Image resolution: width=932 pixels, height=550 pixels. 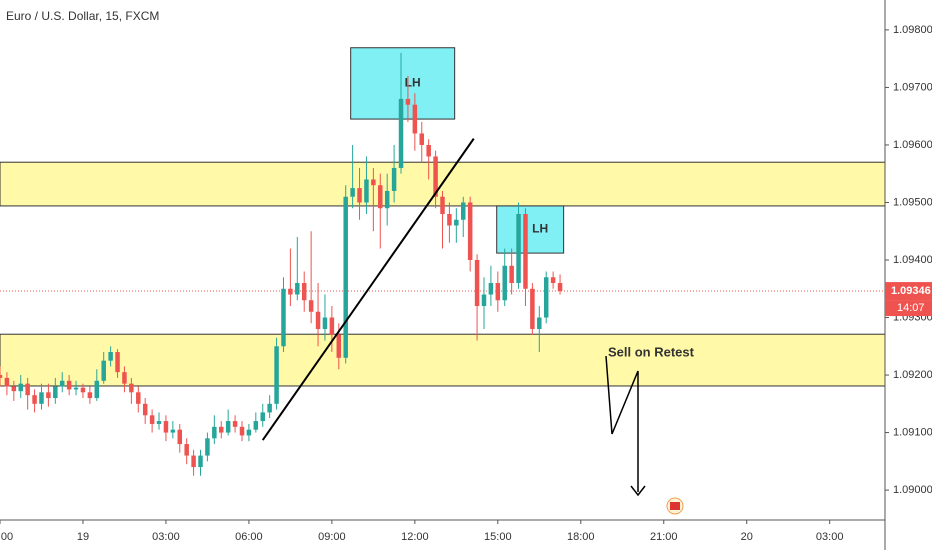 What do you see at coordinates (415, 537) in the screenshot?
I see `x-tick-label: 12:00` at bounding box center [415, 537].